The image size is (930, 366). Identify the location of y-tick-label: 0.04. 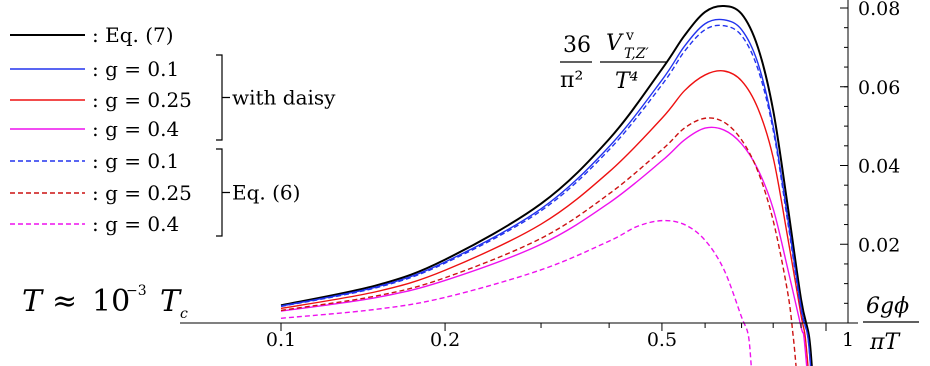
(879, 167).